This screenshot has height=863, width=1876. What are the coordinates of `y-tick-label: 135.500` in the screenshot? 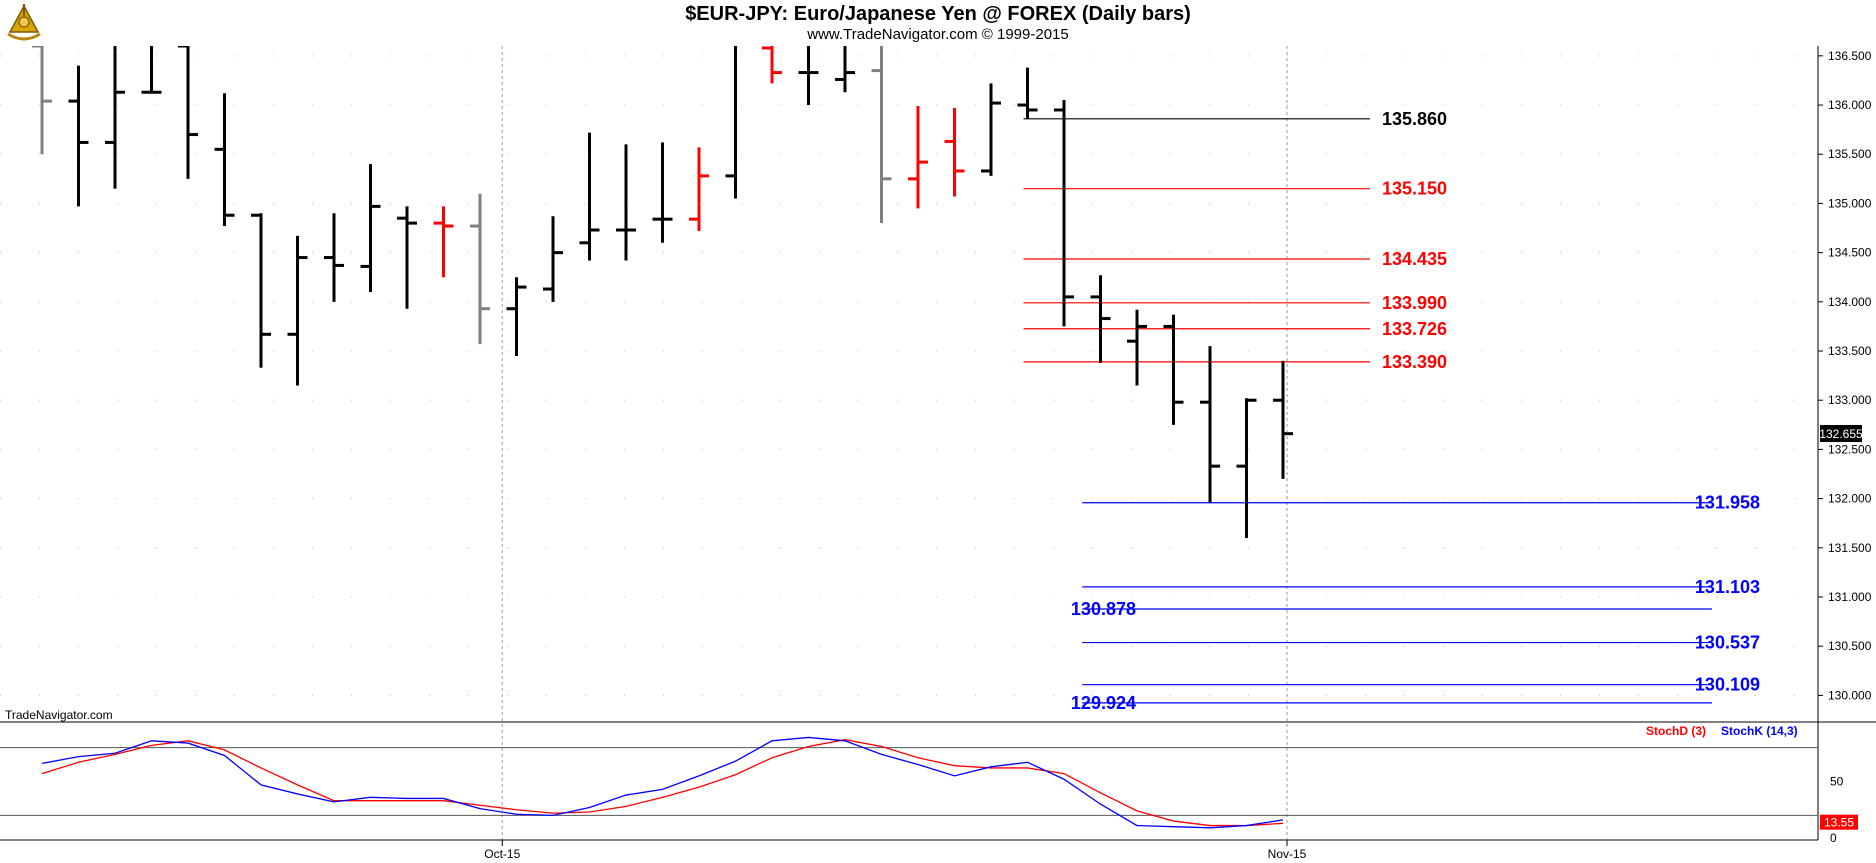 It's located at (1850, 154).